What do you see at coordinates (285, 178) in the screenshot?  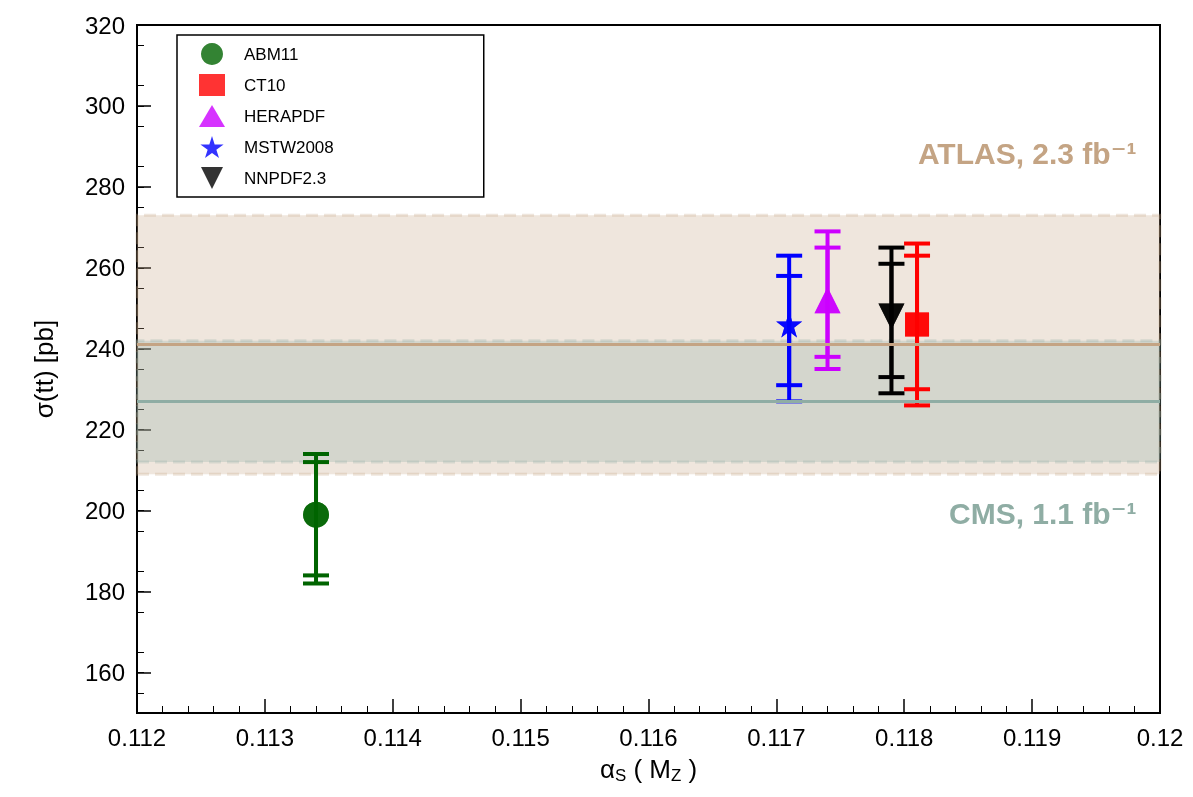 I see `legend-label: NNPDF2.3` at bounding box center [285, 178].